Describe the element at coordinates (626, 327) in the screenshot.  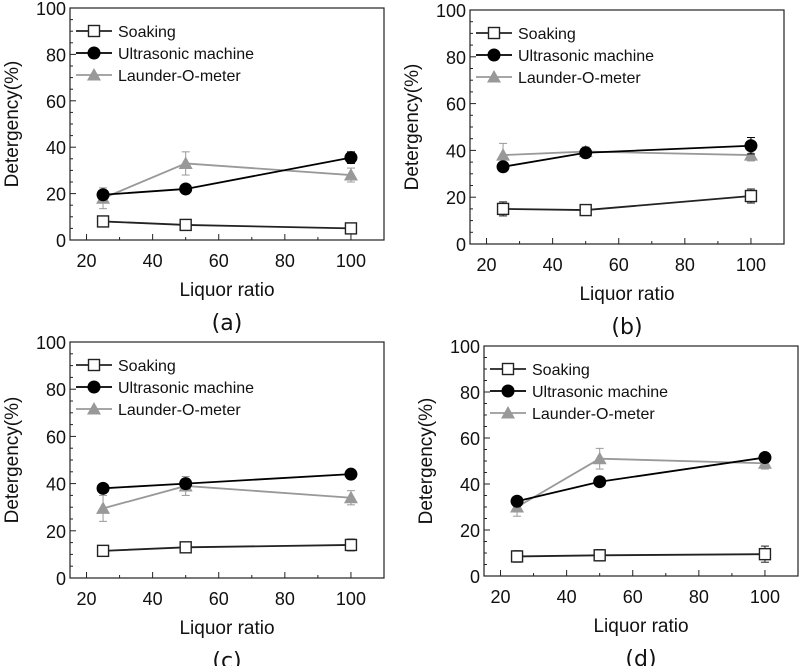
I see `panel-label: (b)` at that location.